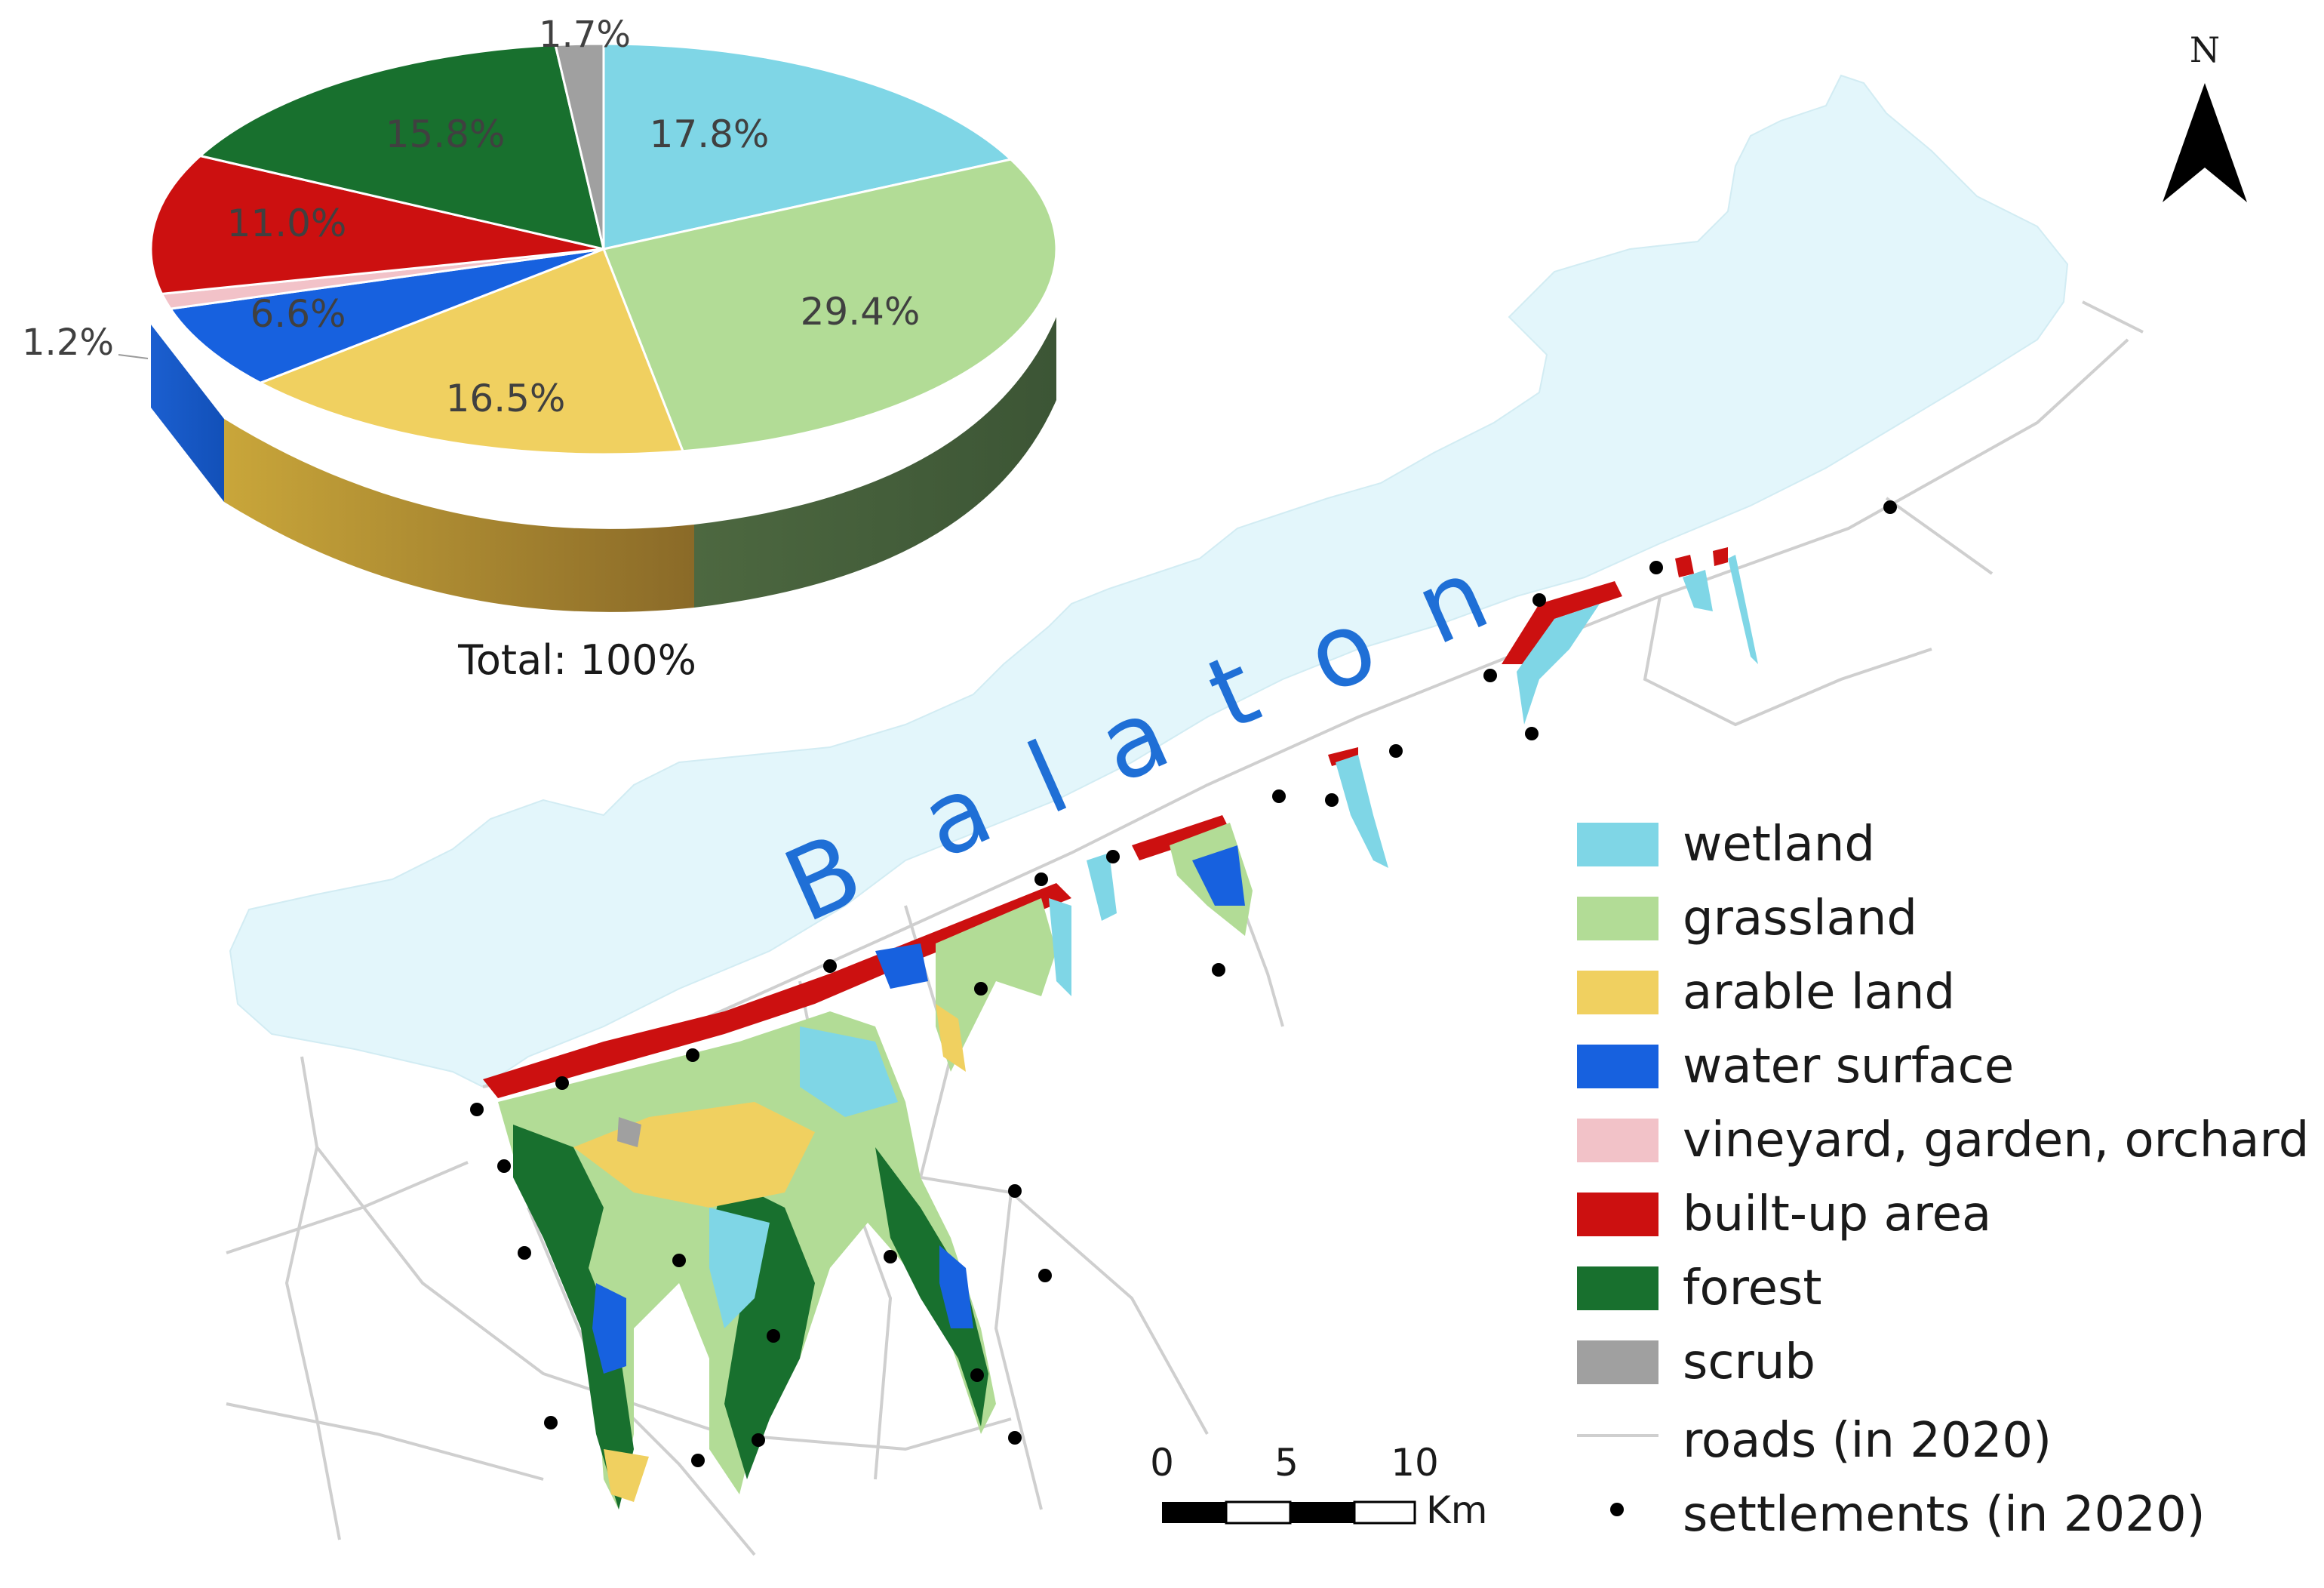 This screenshot has height=1588, width=2324. What do you see at coordinates (1617, 1214) in the screenshot?
I see `legend-swatch-builtup` at bounding box center [1617, 1214].